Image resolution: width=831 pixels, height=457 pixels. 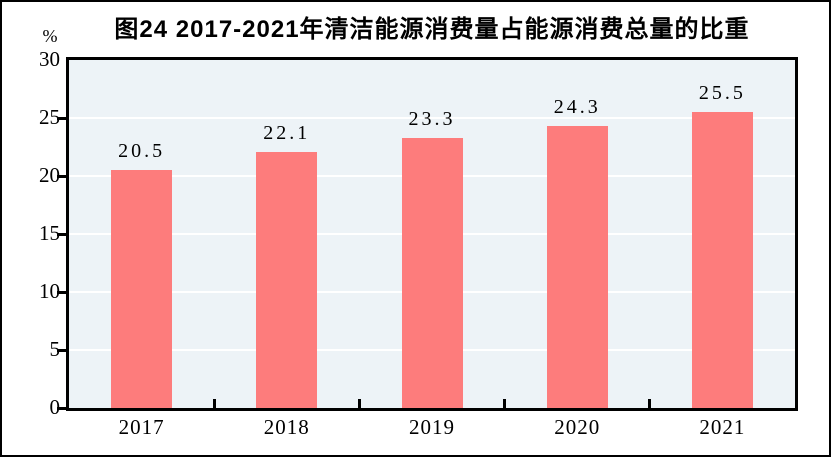 I want to click on bar-value-label: 22.1, so click(x=287, y=132).